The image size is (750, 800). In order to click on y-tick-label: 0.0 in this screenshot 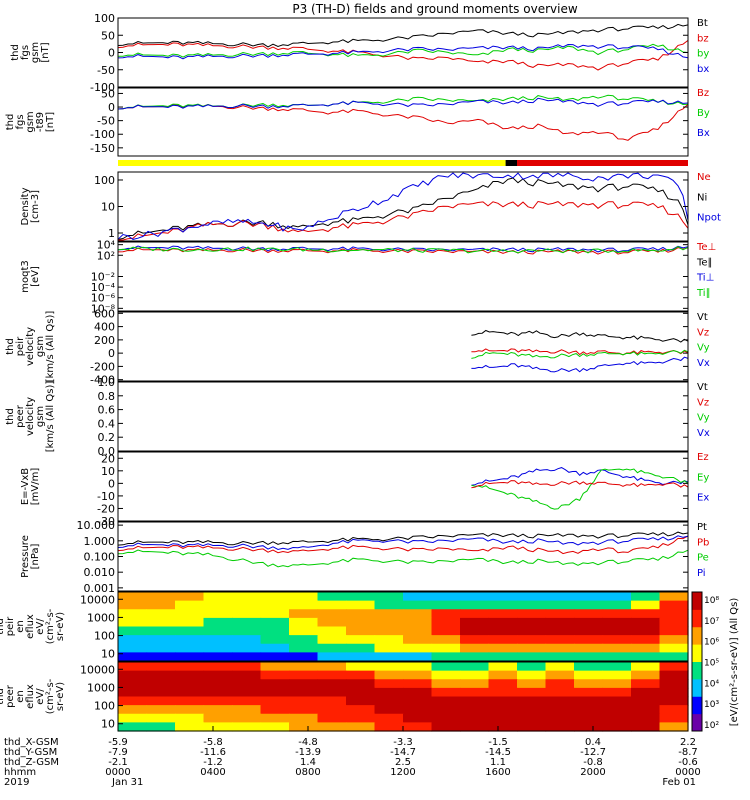, I will do `click(107, 451)`.